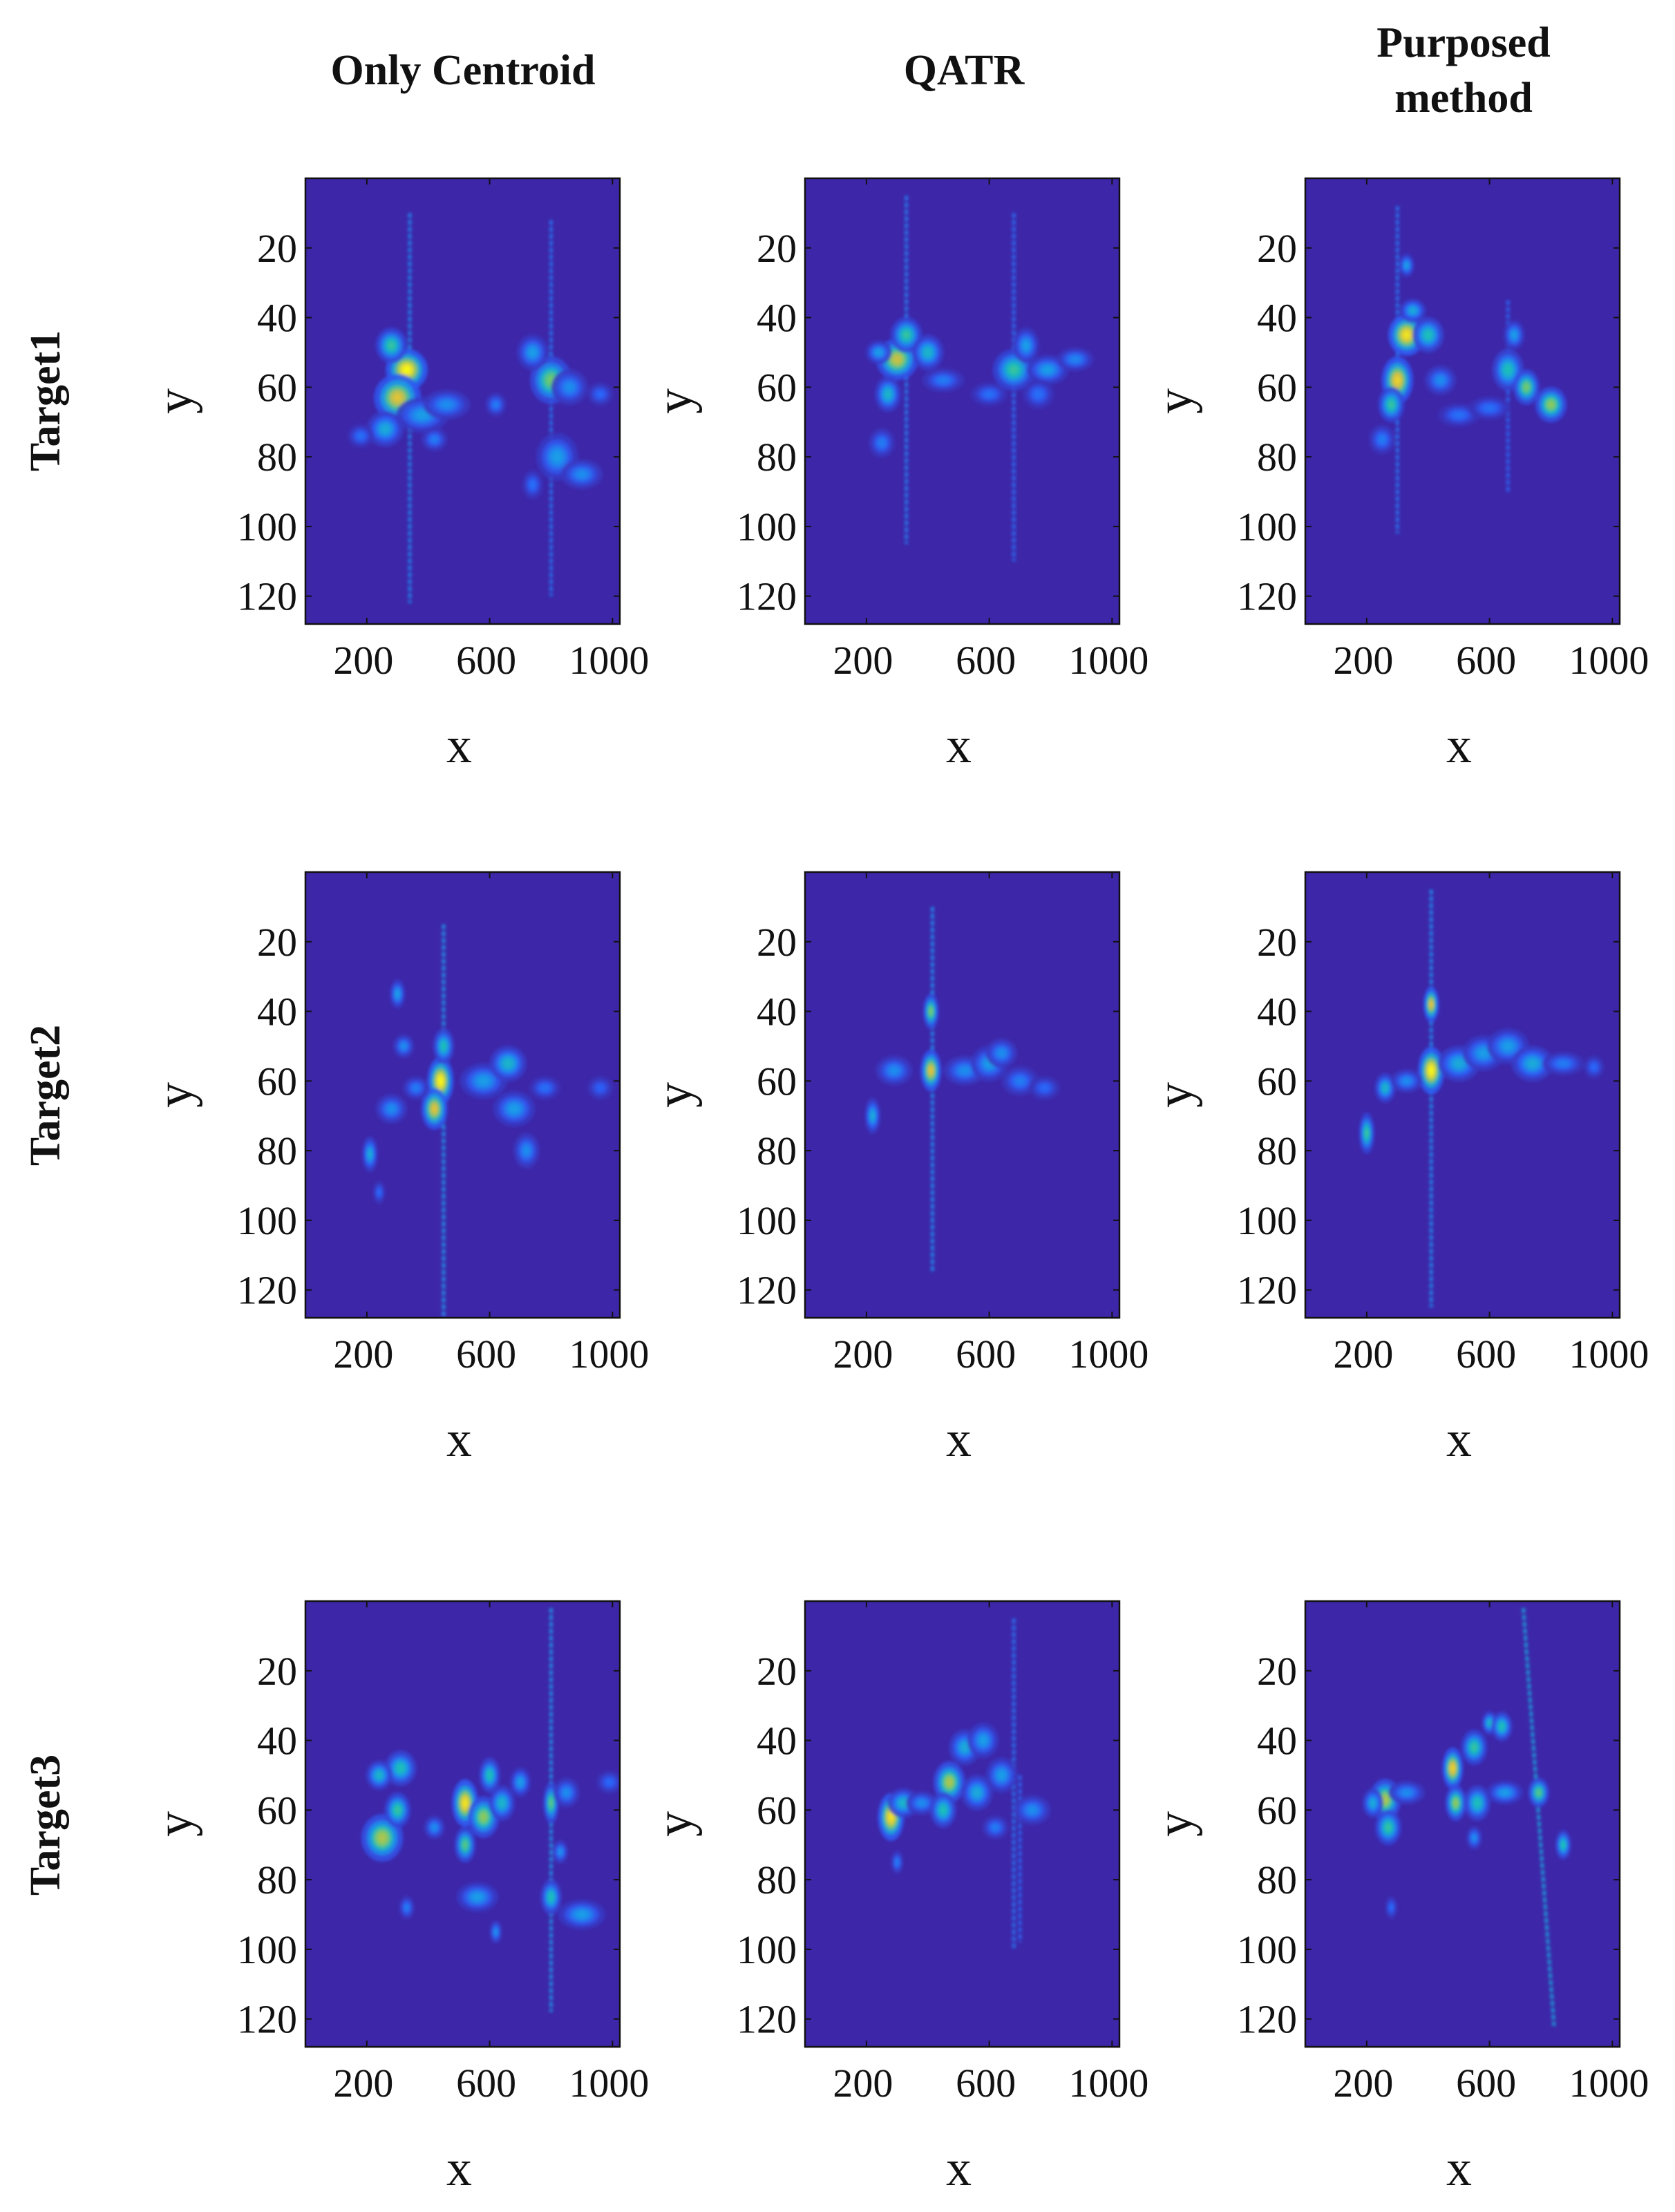  What do you see at coordinates (965, 70) in the screenshot?
I see `column-title-qatr: QATR` at bounding box center [965, 70].